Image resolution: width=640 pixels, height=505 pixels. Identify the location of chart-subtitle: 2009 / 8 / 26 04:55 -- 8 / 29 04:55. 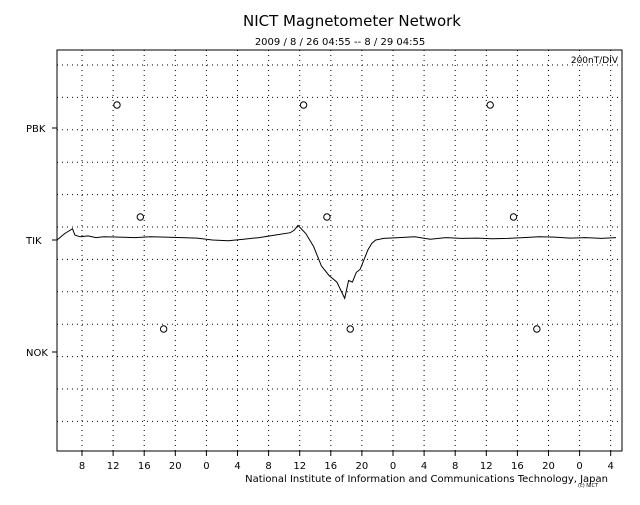
(340, 42).